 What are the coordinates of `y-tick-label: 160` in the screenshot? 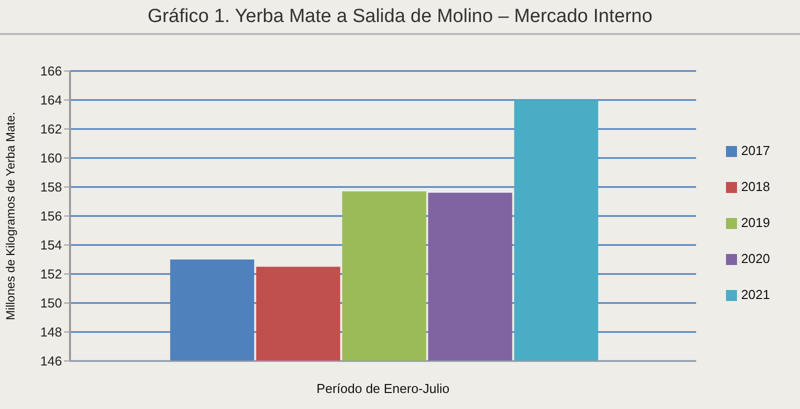 It's located at (51, 158).